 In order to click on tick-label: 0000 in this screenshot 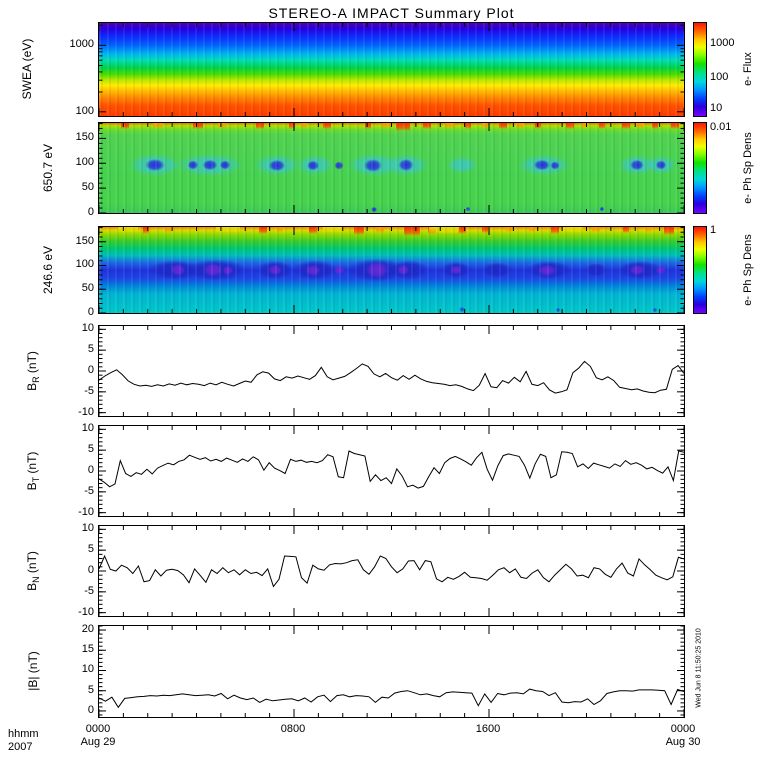, I will do `click(683, 729)`.